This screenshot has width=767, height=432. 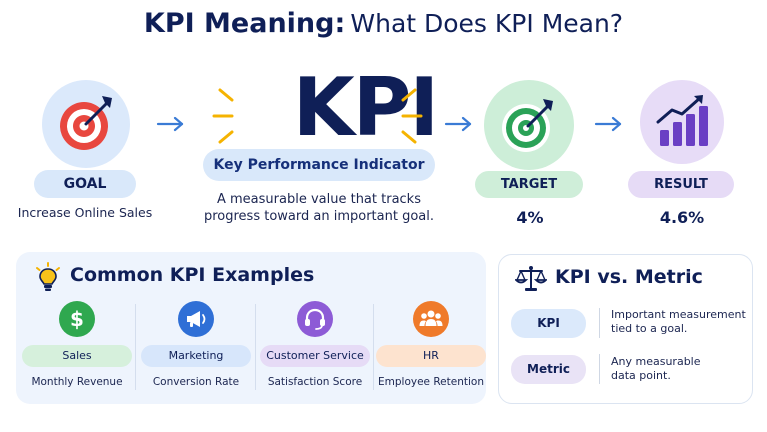 I want to click on example-customer-service: Customer Service Satisfaction Score, so click(x=315, y=346).